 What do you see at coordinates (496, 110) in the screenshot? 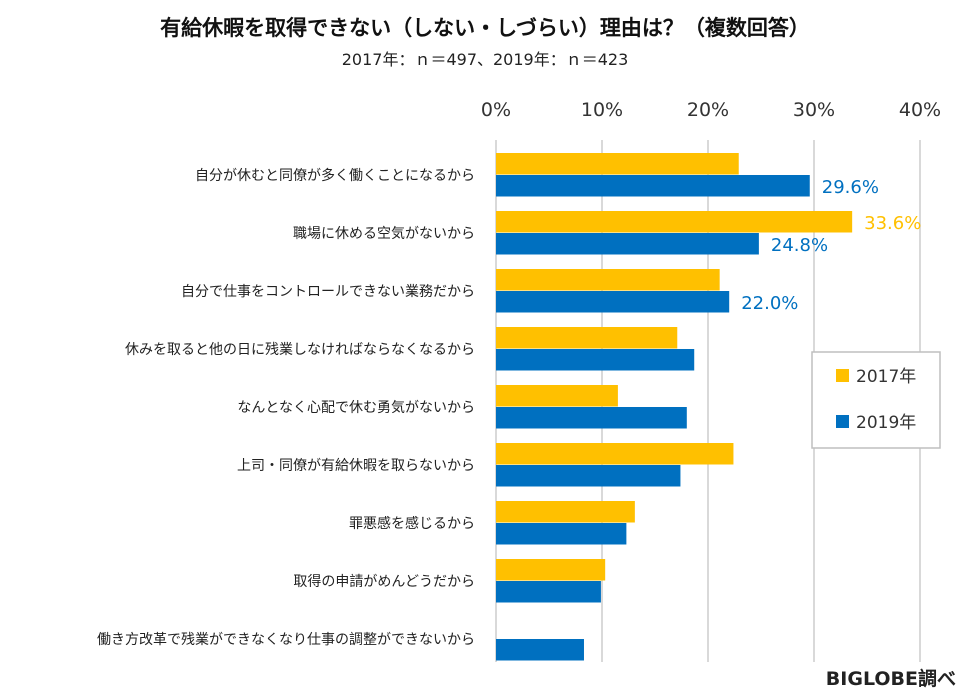
I see `x-tick-label: 0%` at bounding box center [496, 110].